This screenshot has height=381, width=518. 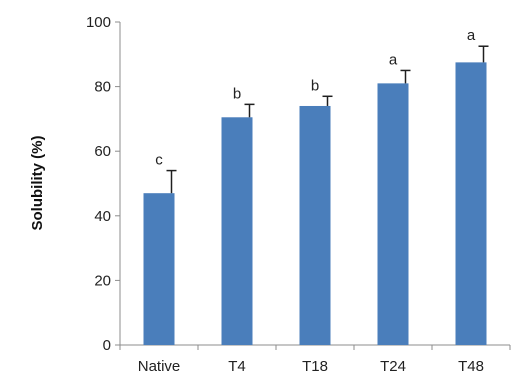 What do you see at coordinates (315, 366) in the screenshot?
I see `x-tick-label: T18` at bounding box center [315, 366].